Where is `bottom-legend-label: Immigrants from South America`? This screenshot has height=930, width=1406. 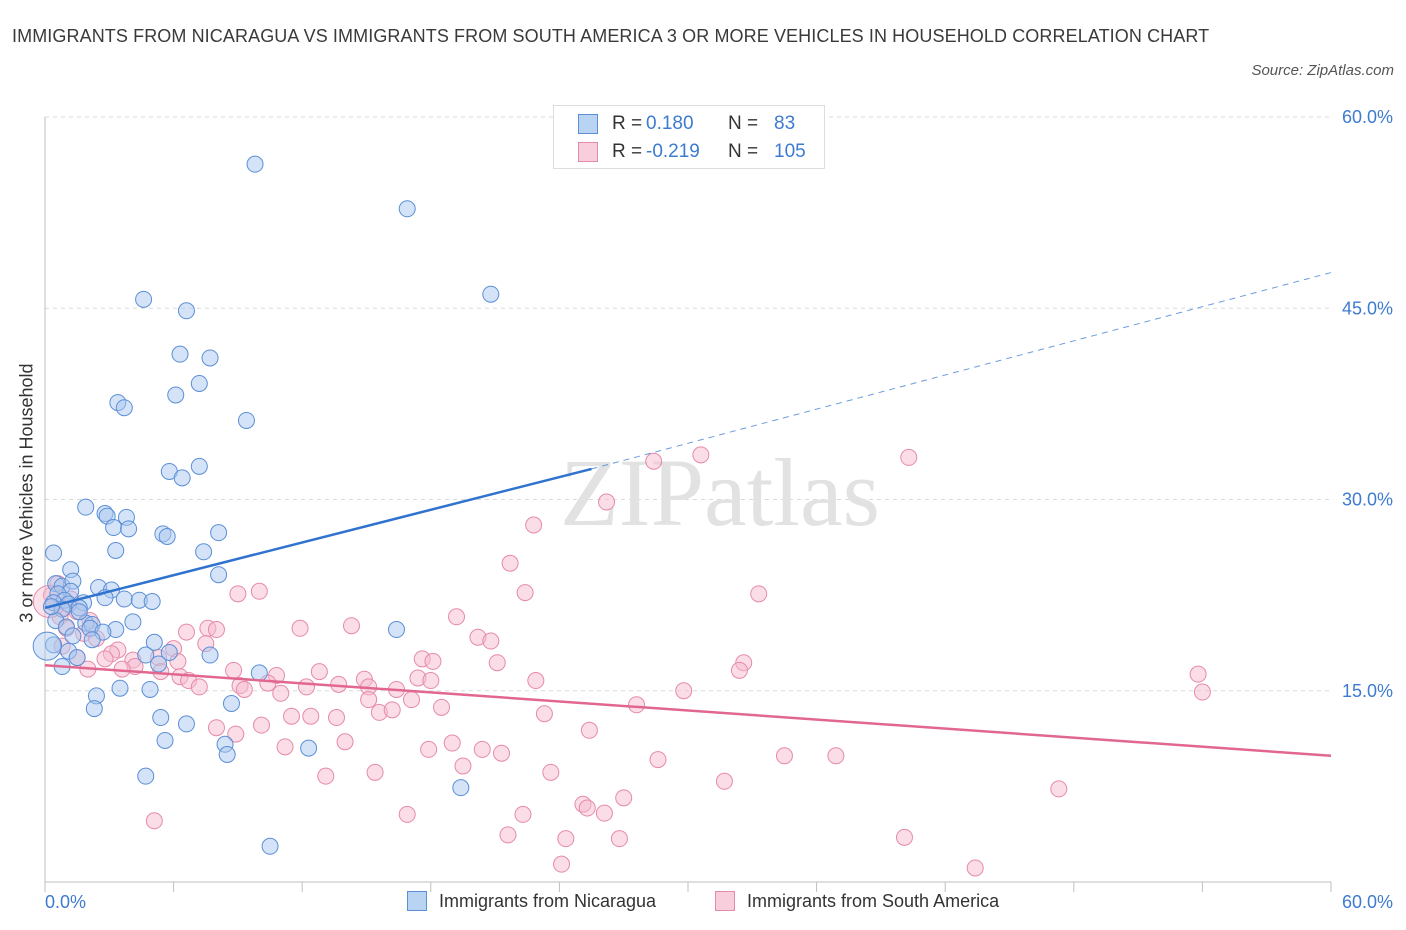 bottom-legend-label: Immigrants from South America is located at coordinates (873, 900).